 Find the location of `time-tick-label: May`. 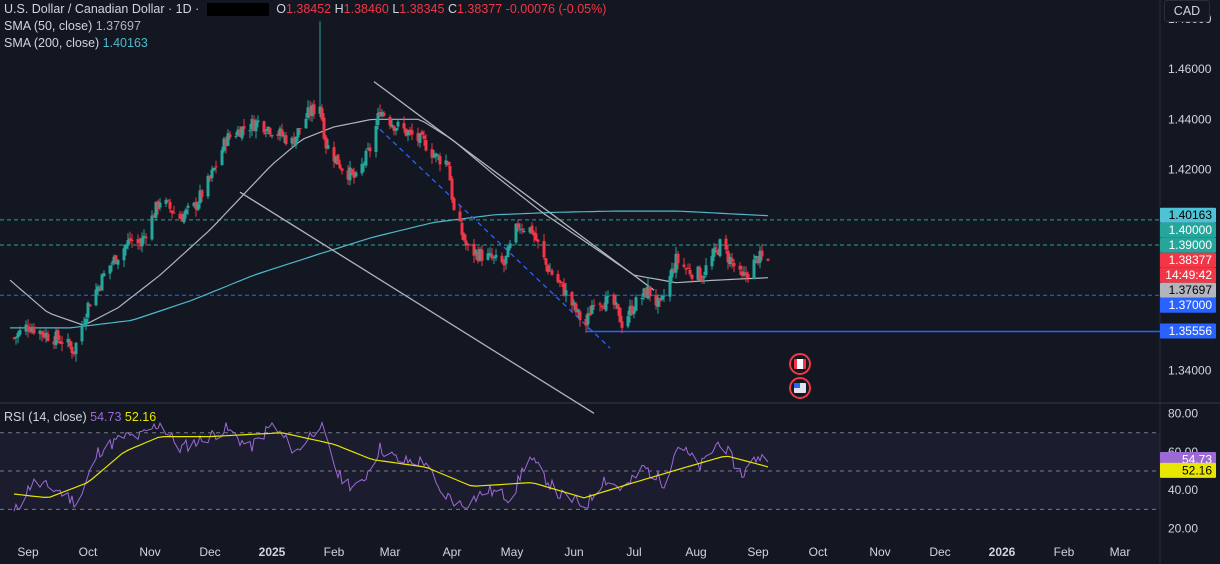

time-tick-label: May is located at coordinates (512, 552).